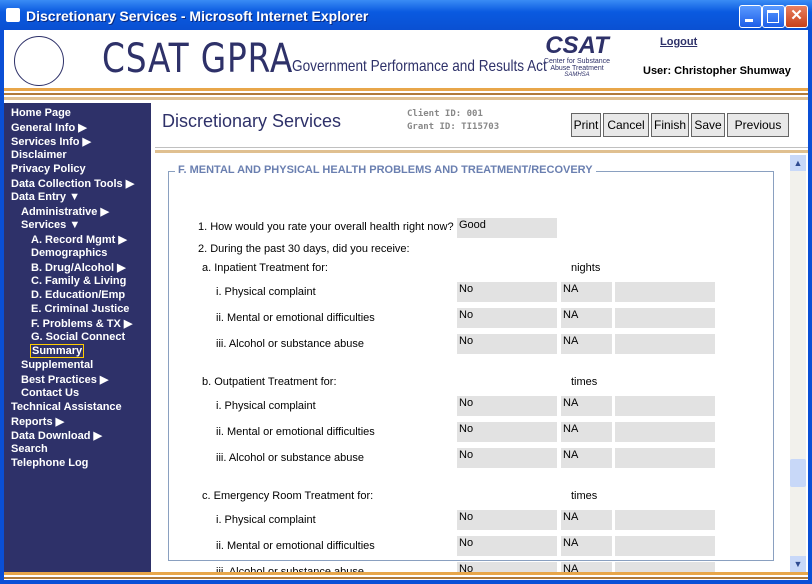 Image resolution: width=812 pixels, height=584 pixels. I want to click on nav-item: Services ▼, so click(51, 225).